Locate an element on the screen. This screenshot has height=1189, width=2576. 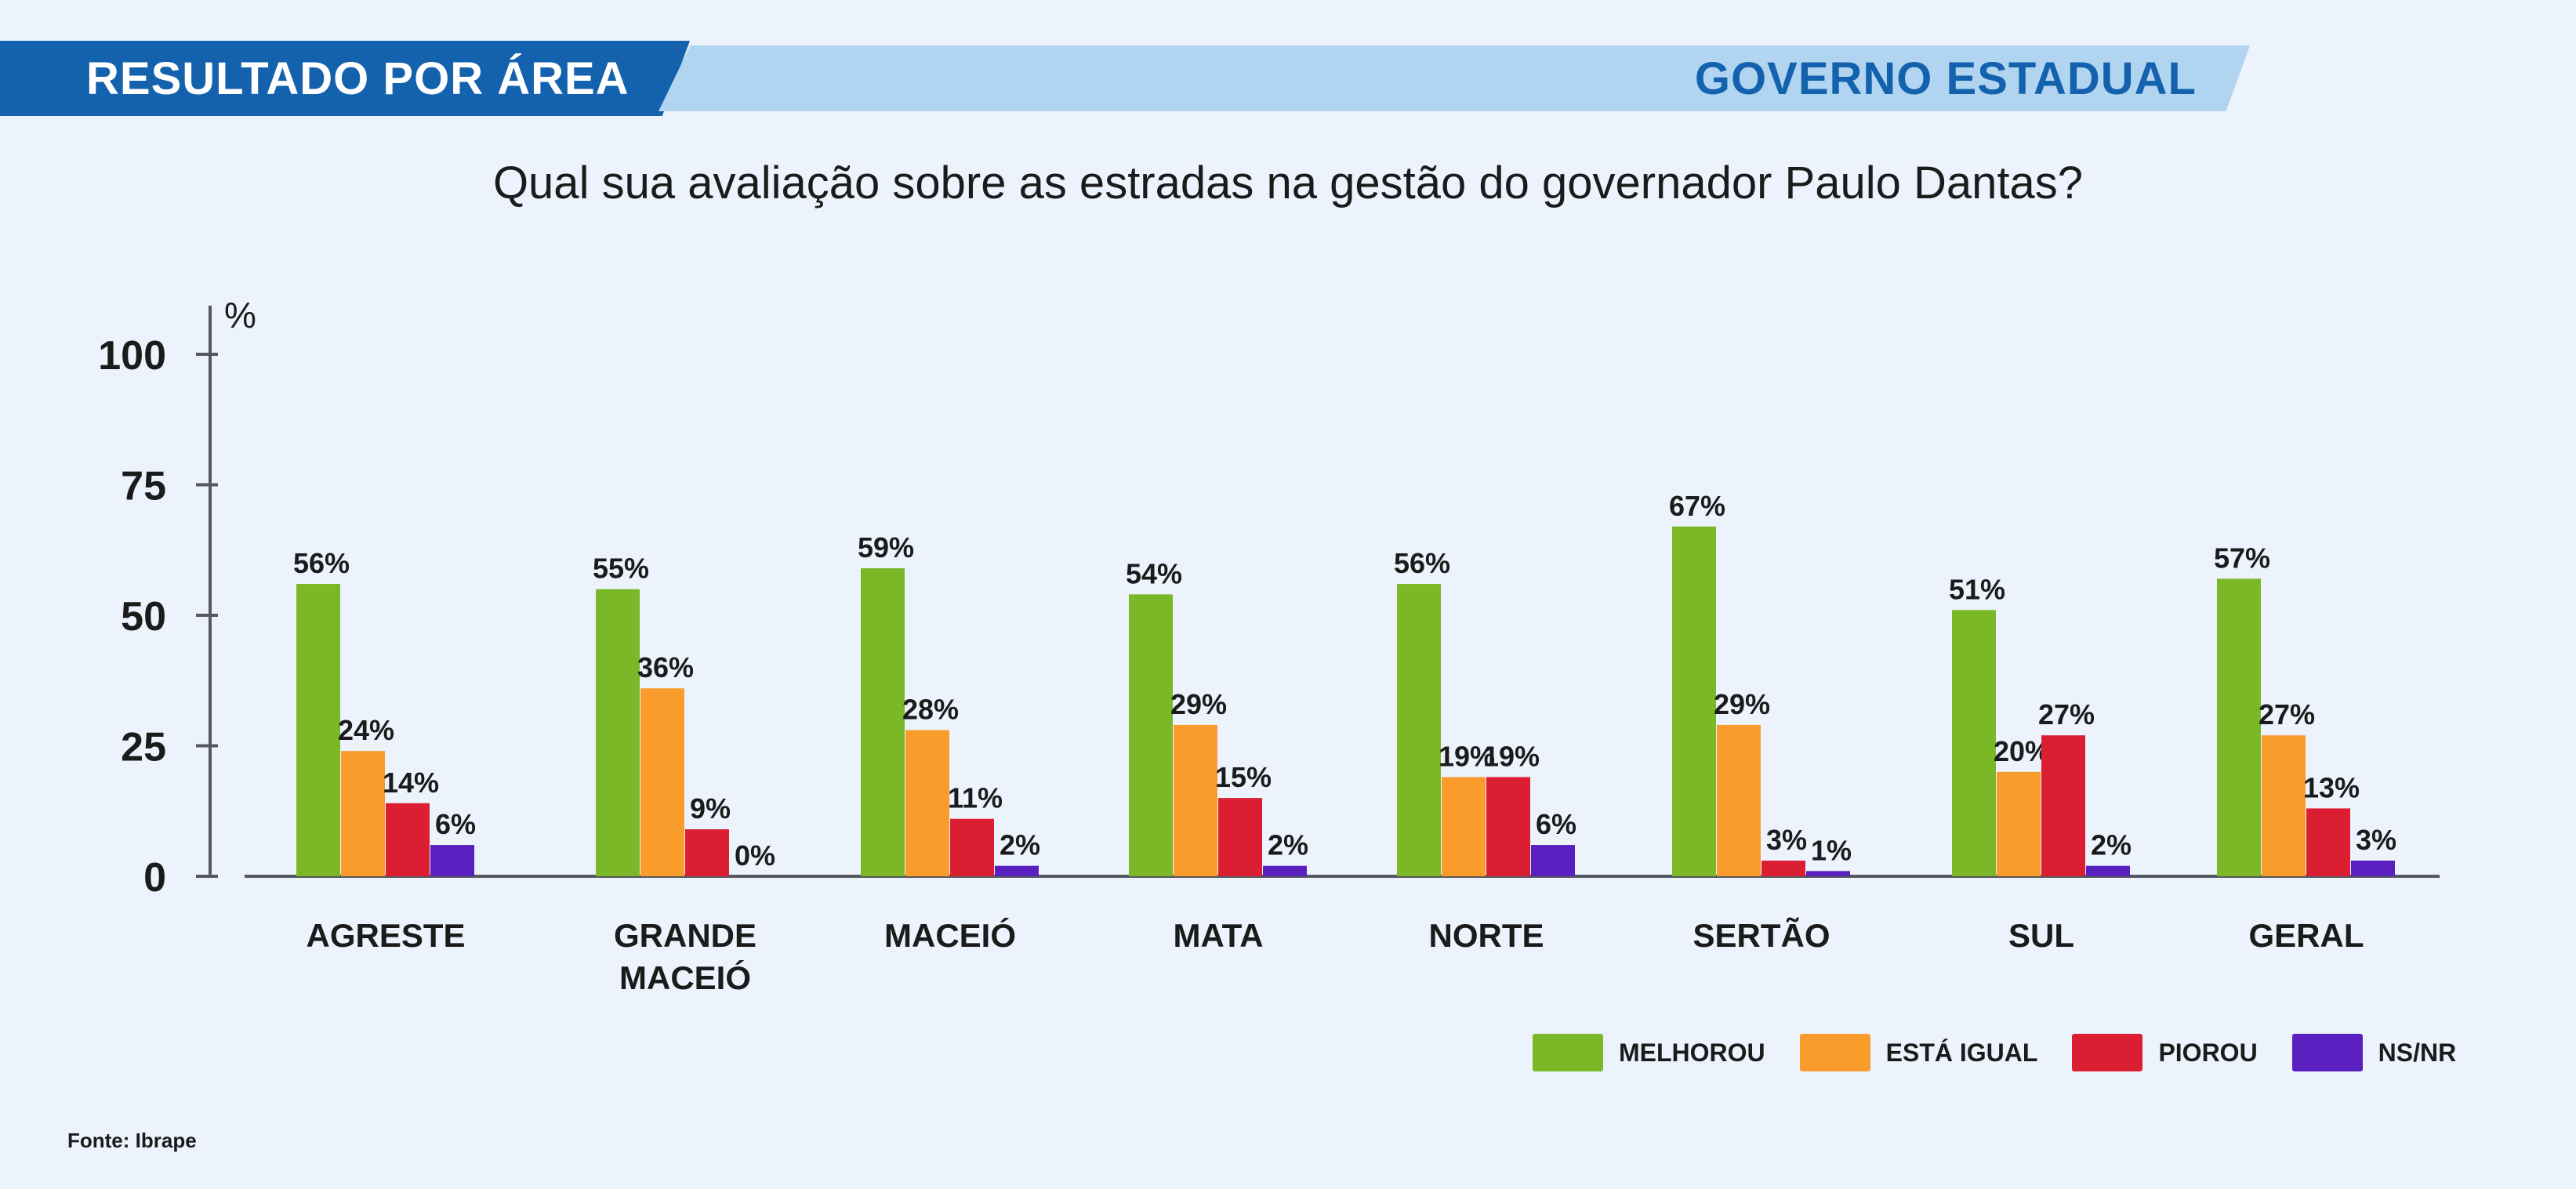
bar-value-label: 9% is located at coordinates (711, 808).